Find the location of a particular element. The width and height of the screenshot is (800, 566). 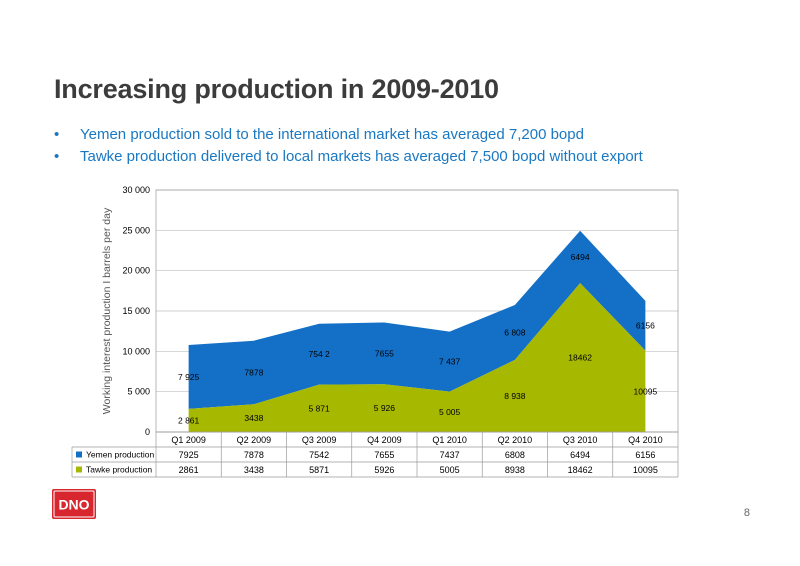

y-axis: 0 5 000 10 000 15 000 20 000 25 000 30 000 is located at coordinates (136, 311).